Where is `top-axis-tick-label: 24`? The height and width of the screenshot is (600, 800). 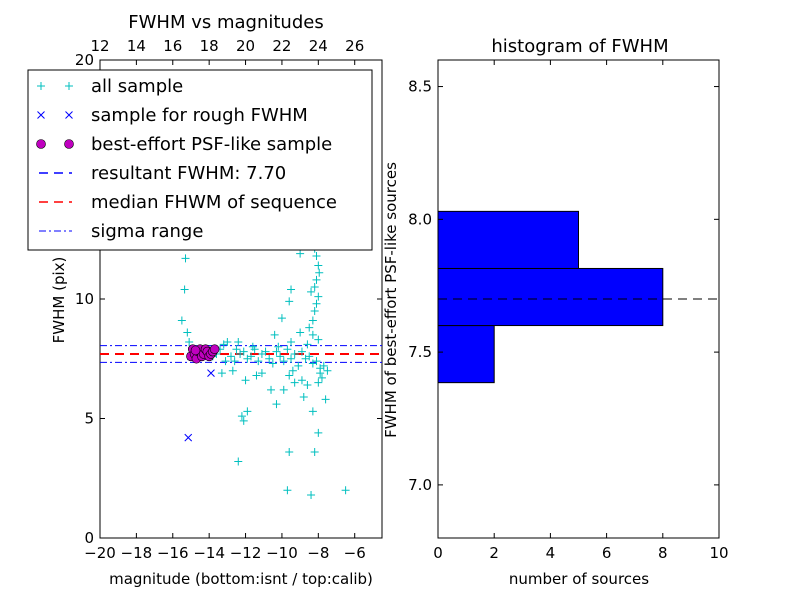 top-axis-tick-label: 24 is located at coordinates (318, 46).